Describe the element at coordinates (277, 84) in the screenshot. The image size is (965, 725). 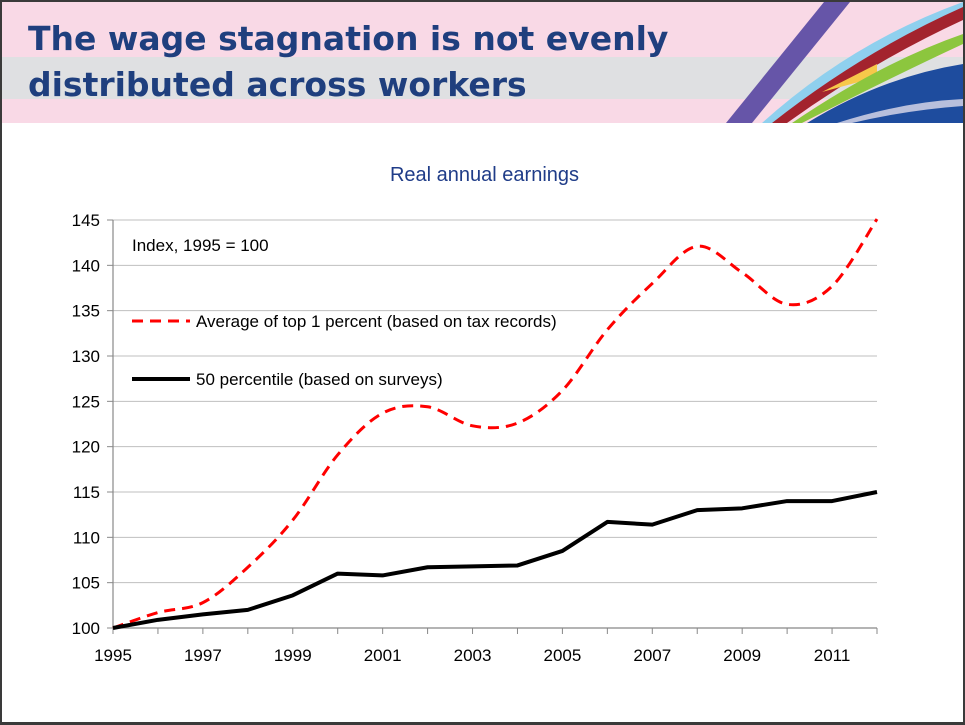
I see `title-line-2: distributed across workers` at that location.